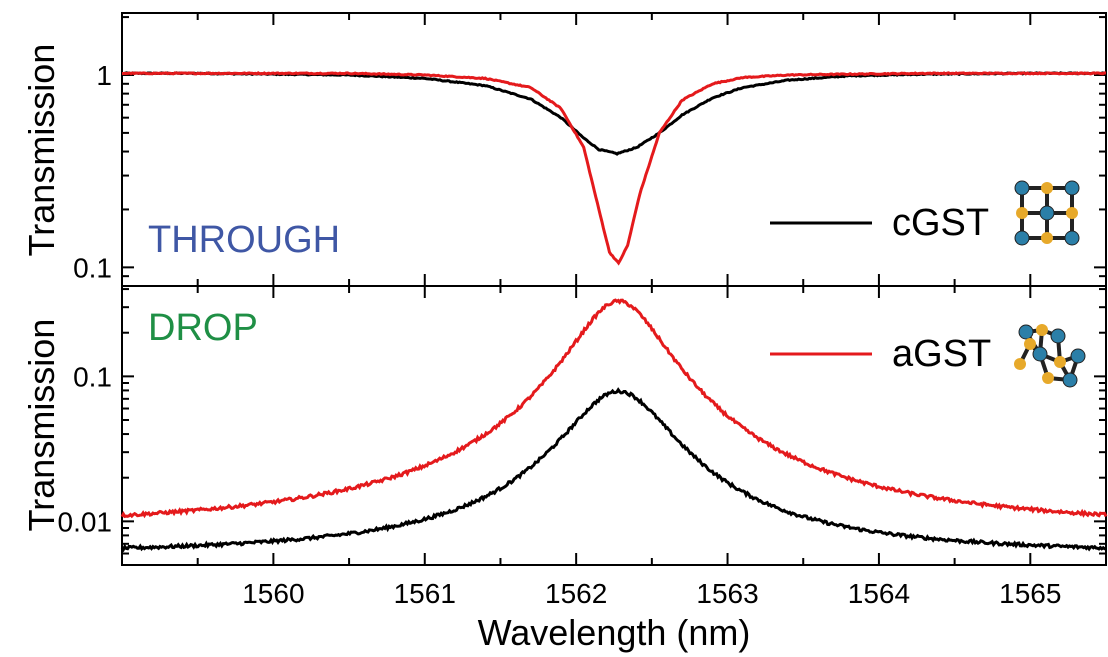  I want to click on drop-ylabel: Transmission, so click(41, 425).